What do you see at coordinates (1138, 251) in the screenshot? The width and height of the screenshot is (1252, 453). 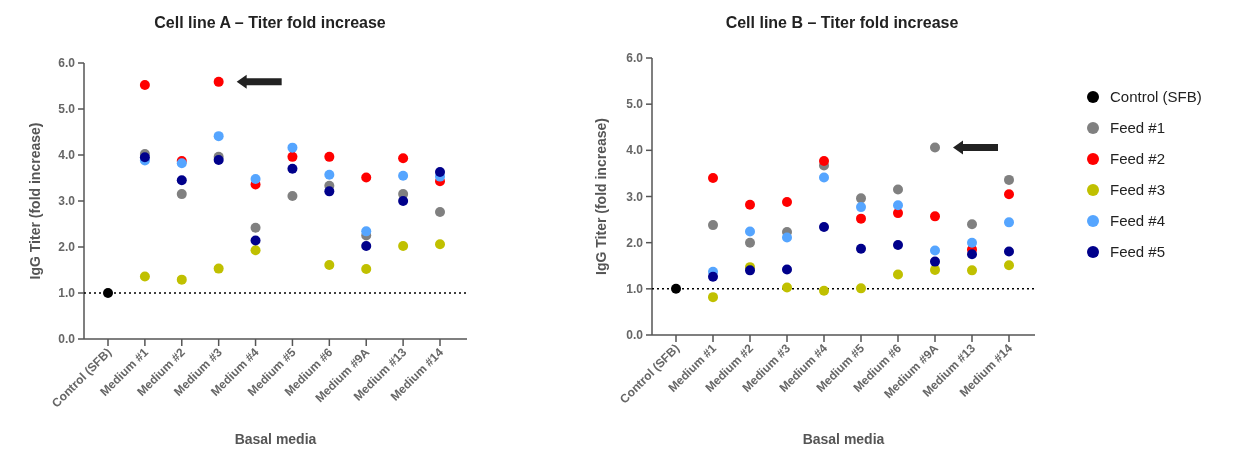 I see `legend-label: Feed #5` at bounding box center [1138, 251].